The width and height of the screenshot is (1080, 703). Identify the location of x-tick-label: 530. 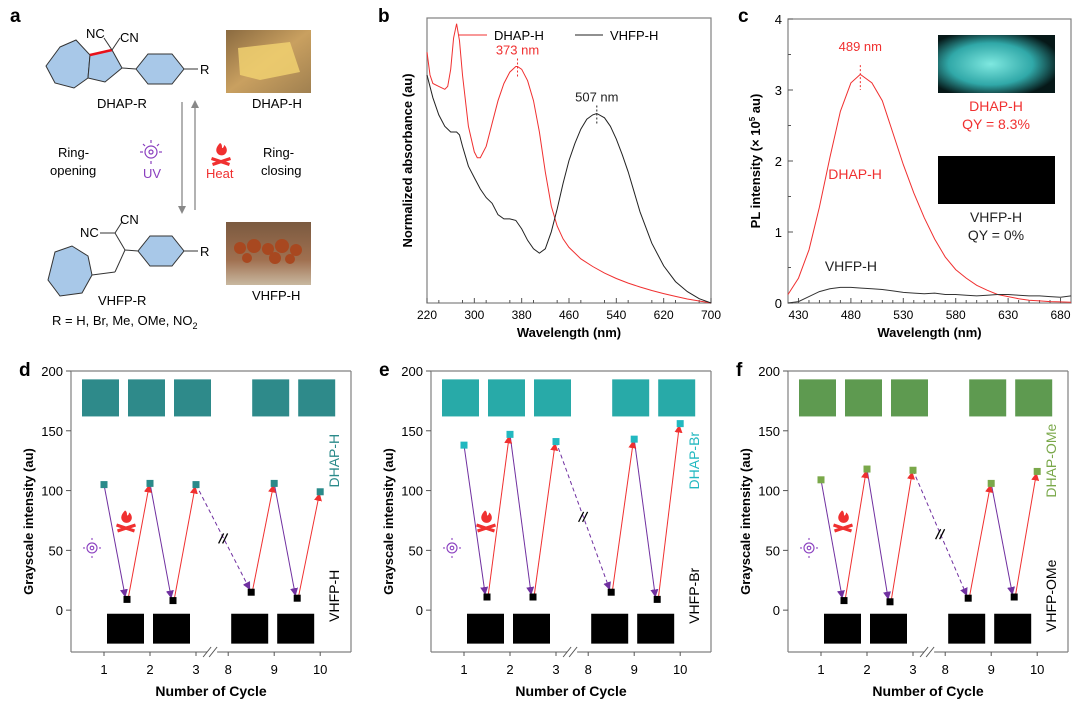
(903, 315).